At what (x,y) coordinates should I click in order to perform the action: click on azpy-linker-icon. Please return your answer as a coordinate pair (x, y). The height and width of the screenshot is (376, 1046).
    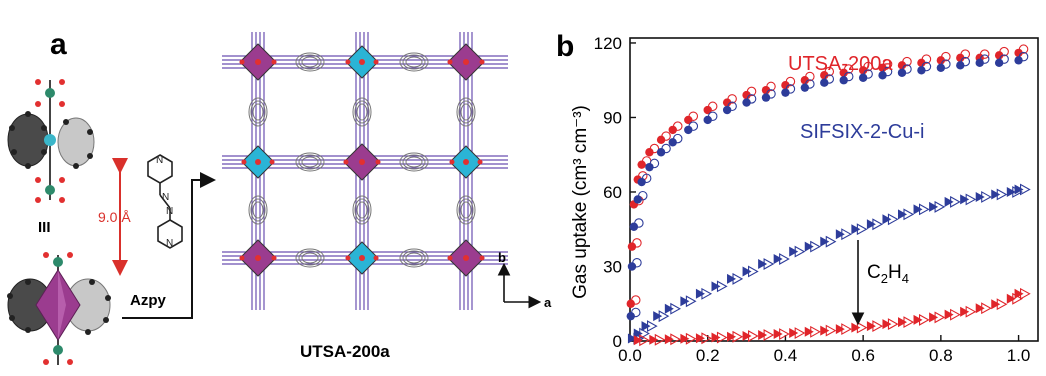
    Looking at the image, I should click on (165, 201).